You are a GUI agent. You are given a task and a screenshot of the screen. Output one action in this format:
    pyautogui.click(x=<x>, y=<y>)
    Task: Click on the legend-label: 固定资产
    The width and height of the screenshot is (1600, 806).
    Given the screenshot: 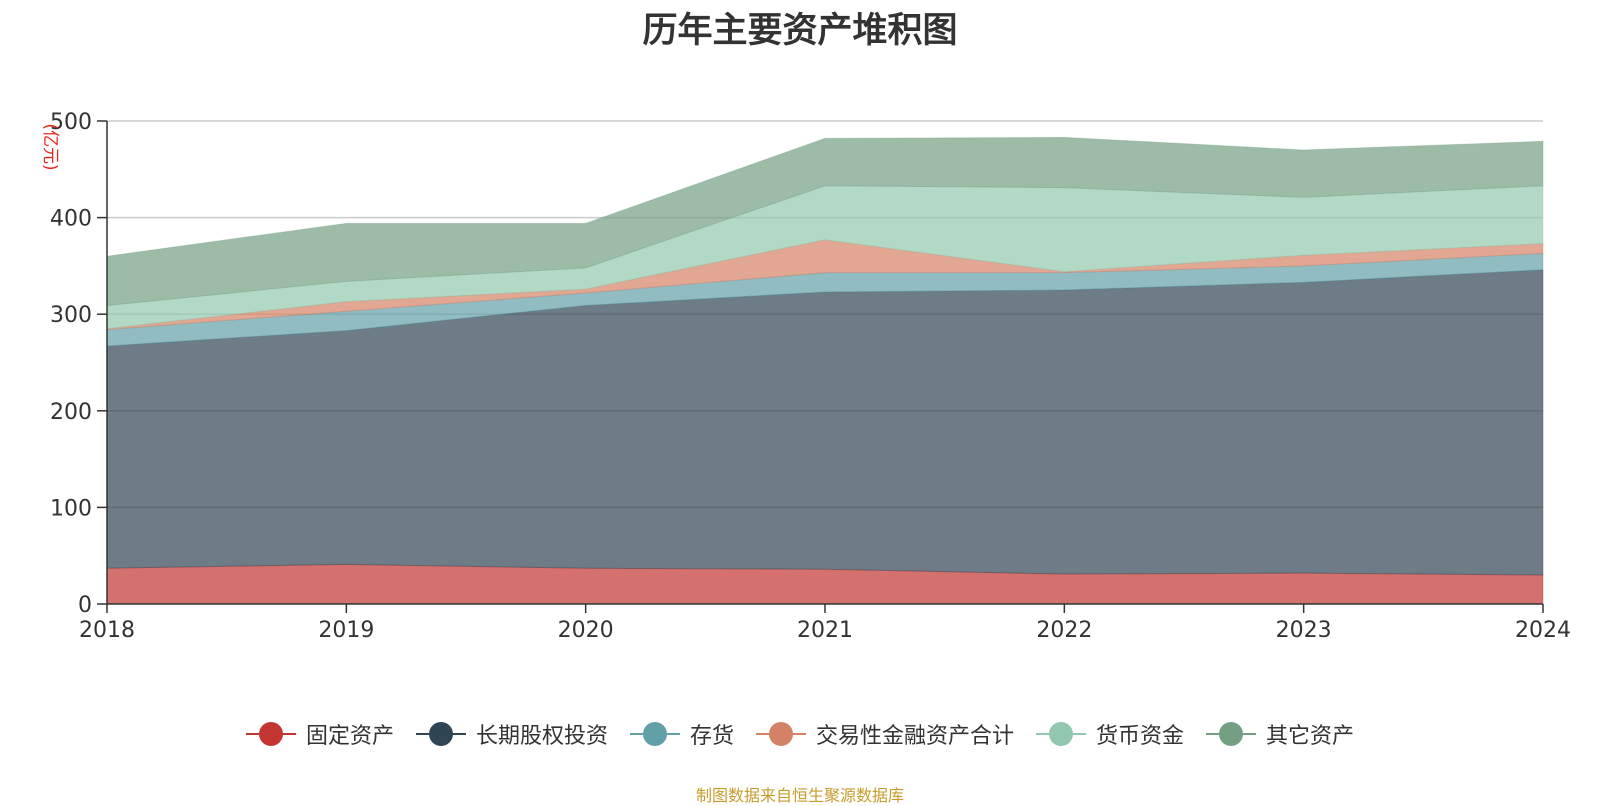 What is the action you would take?
    pyautogui.click(x=349, y=736)
    